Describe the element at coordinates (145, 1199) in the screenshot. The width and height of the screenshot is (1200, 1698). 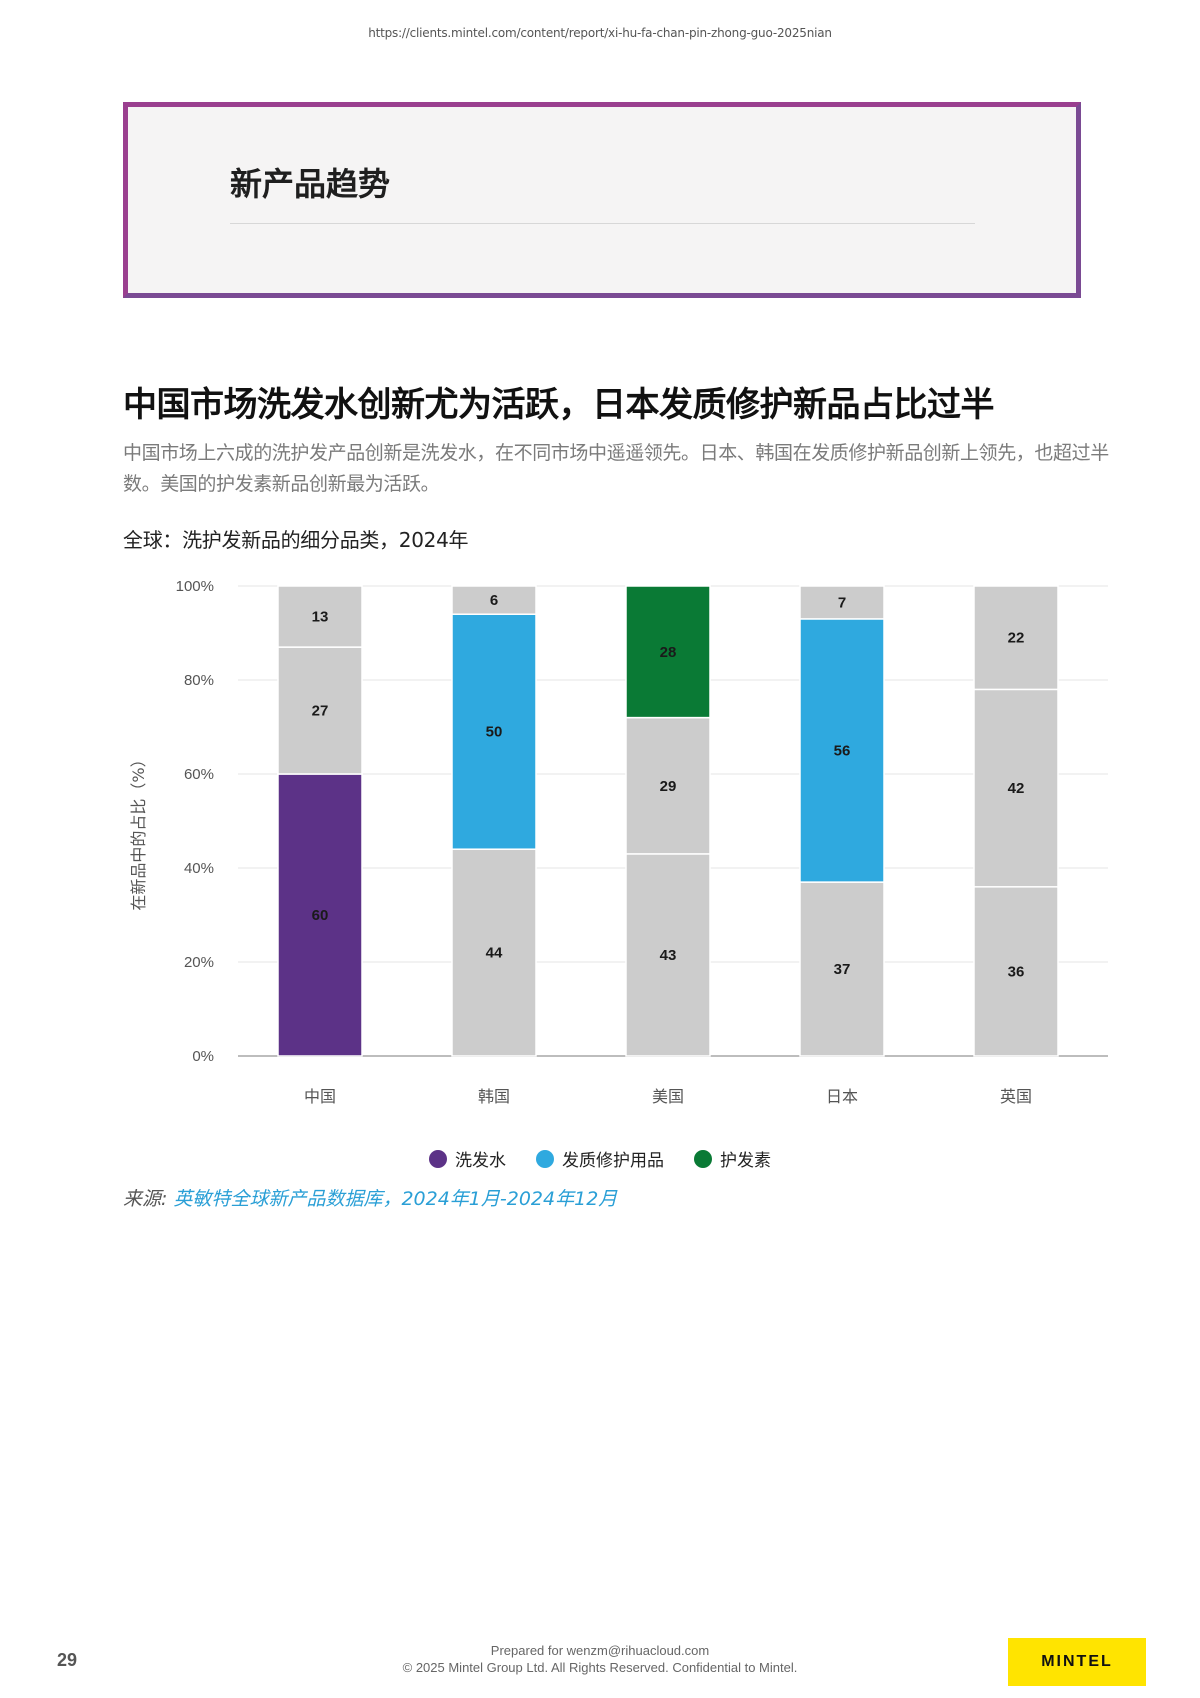
I see `source-label: 来源:` at that location.